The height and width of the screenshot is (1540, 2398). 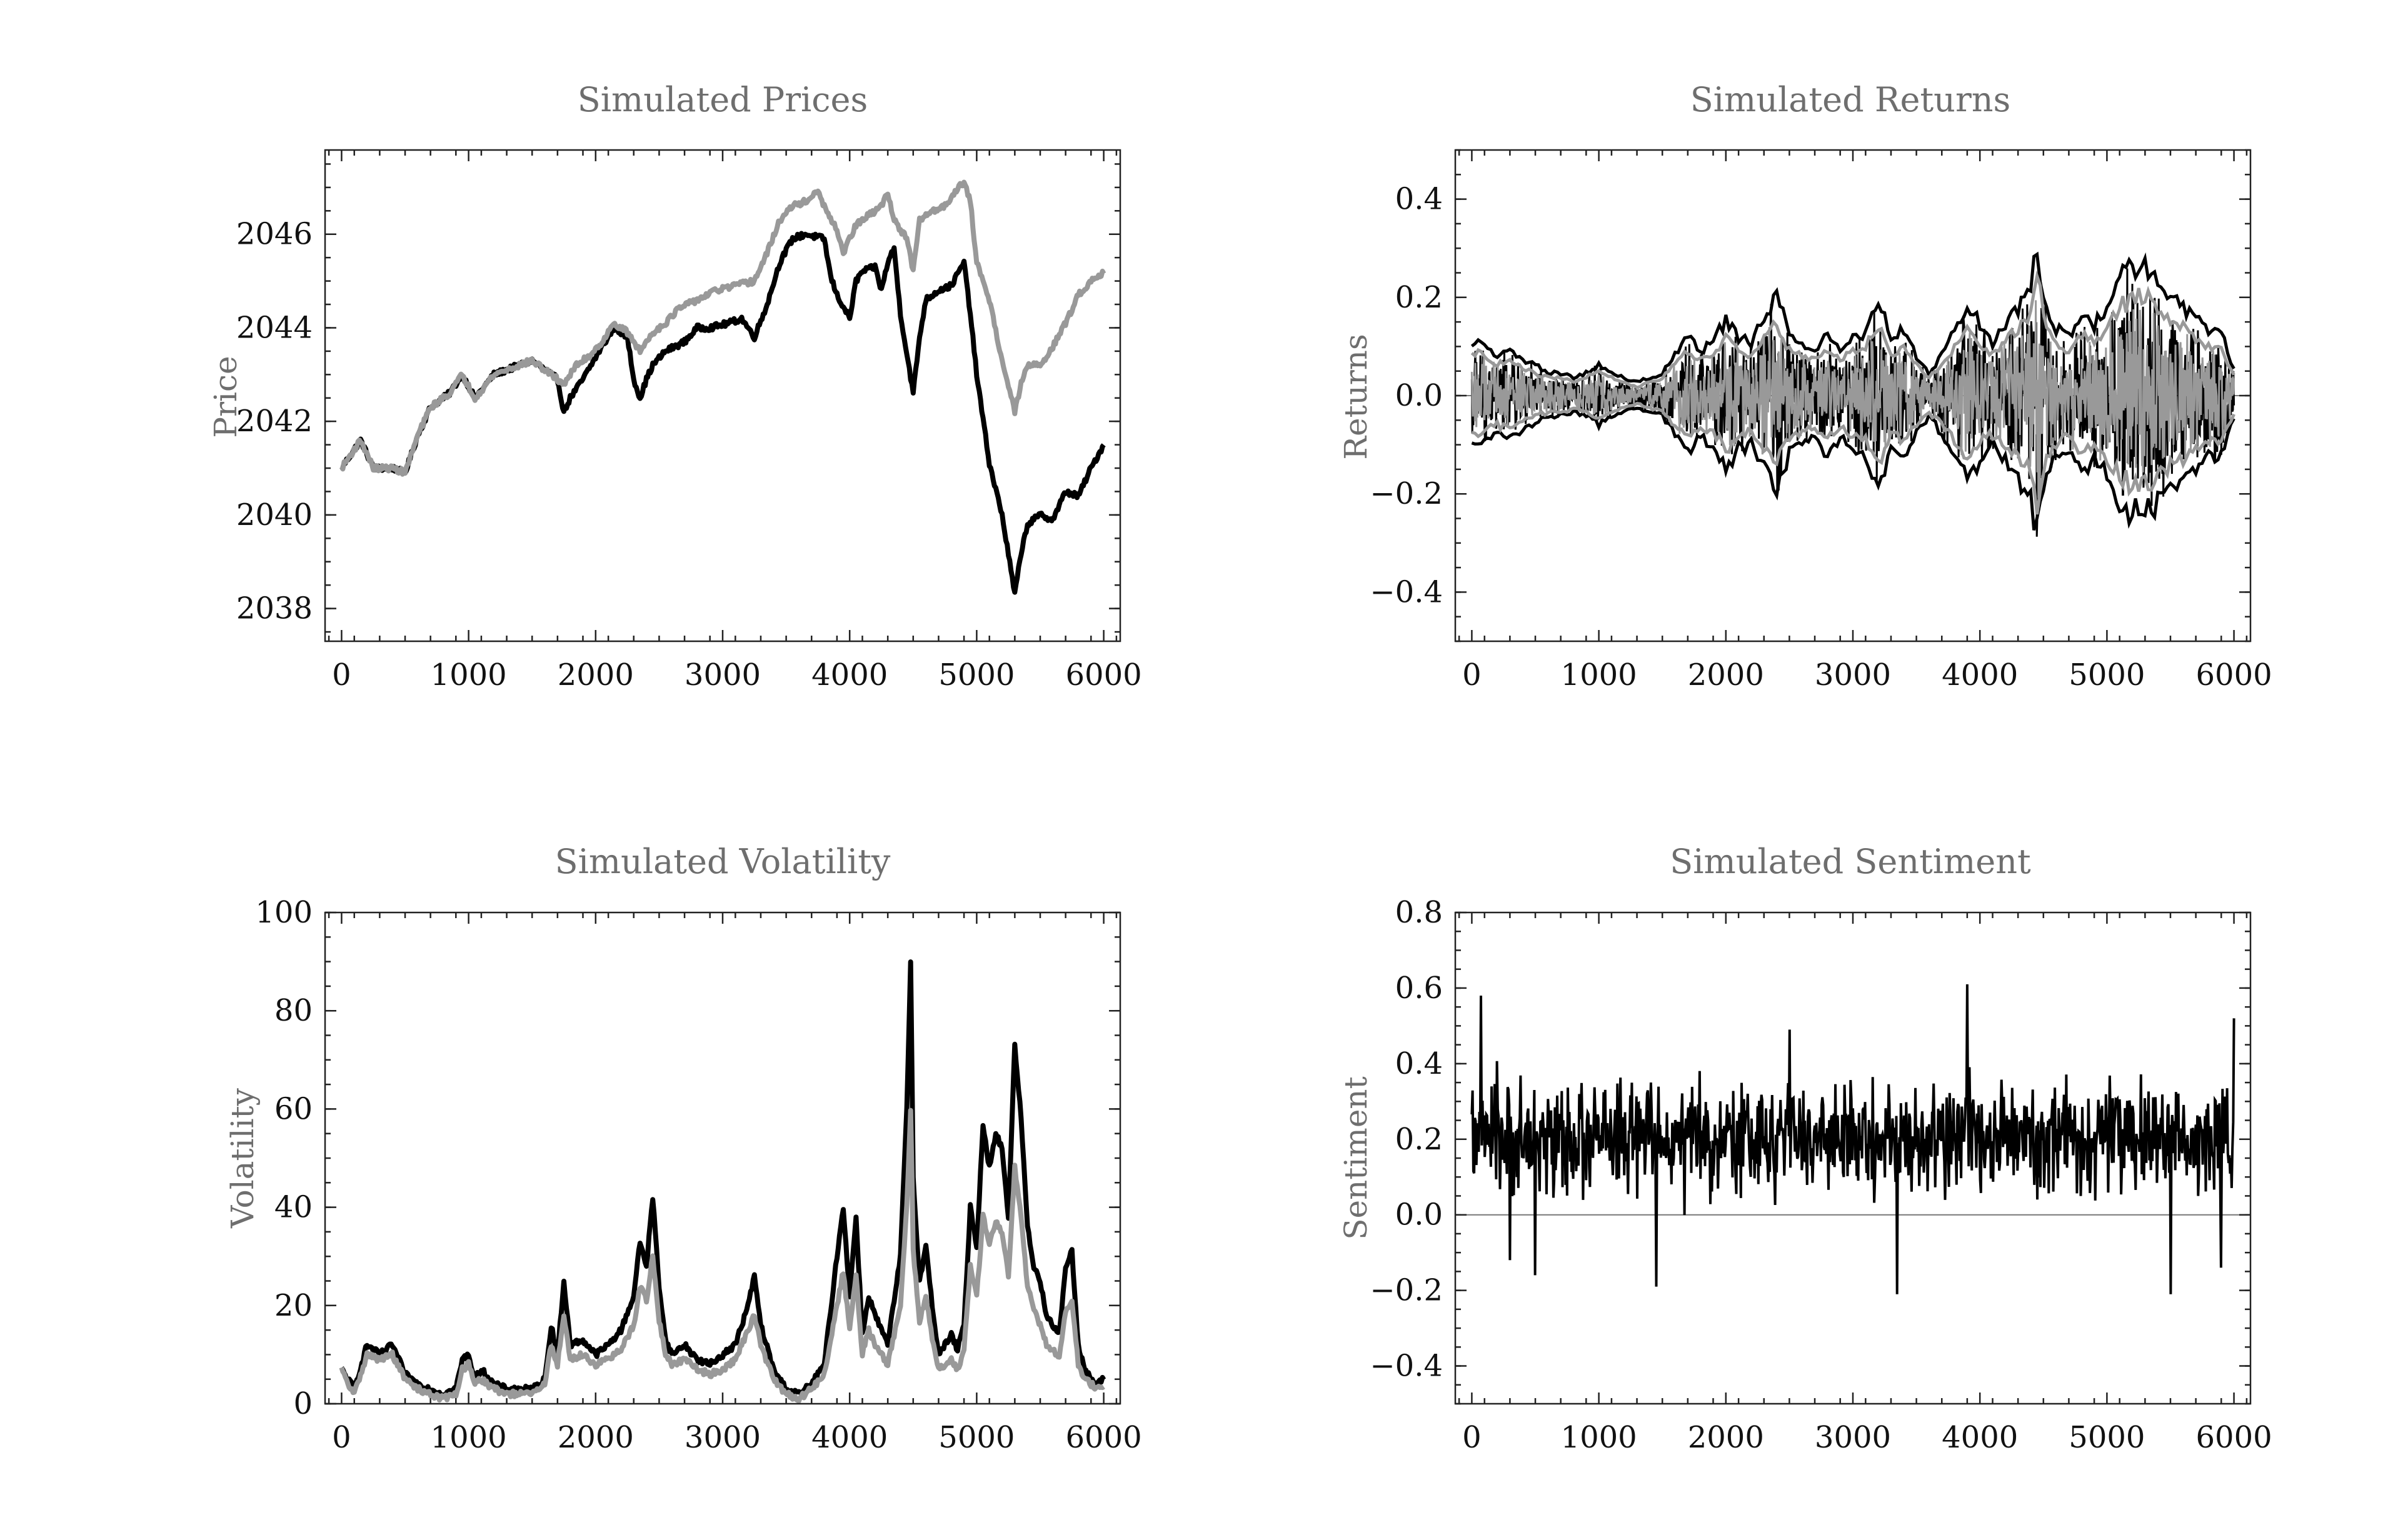 What do you see at coordinates (1851, 861) in the screenshot?
I see `sentiment-title: Simulated Sentiment` at bounding box center [1851, 861].